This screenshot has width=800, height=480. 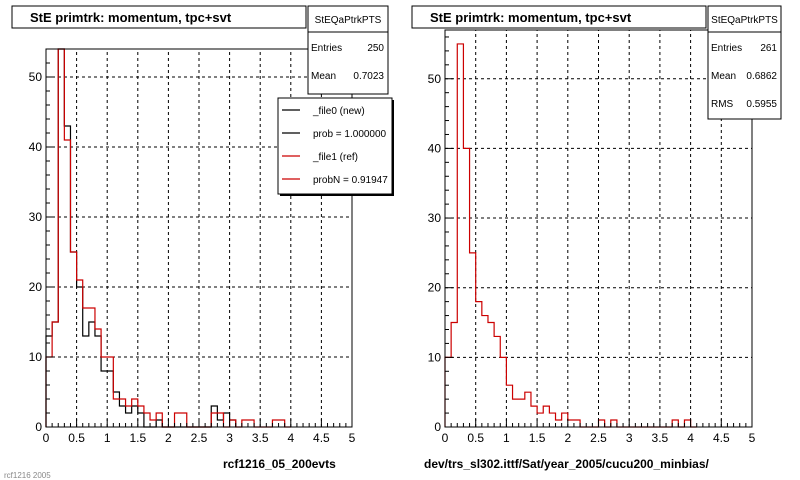 I want to click on stats-value: 0.7023, so click(x=368, y=76).